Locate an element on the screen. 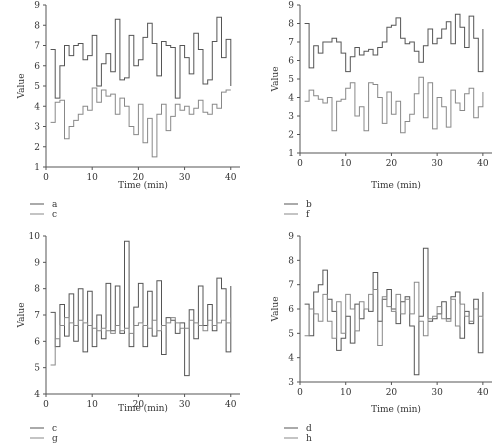  panel-3-x-tick-label: 20 is located at coordinates (139, 405).